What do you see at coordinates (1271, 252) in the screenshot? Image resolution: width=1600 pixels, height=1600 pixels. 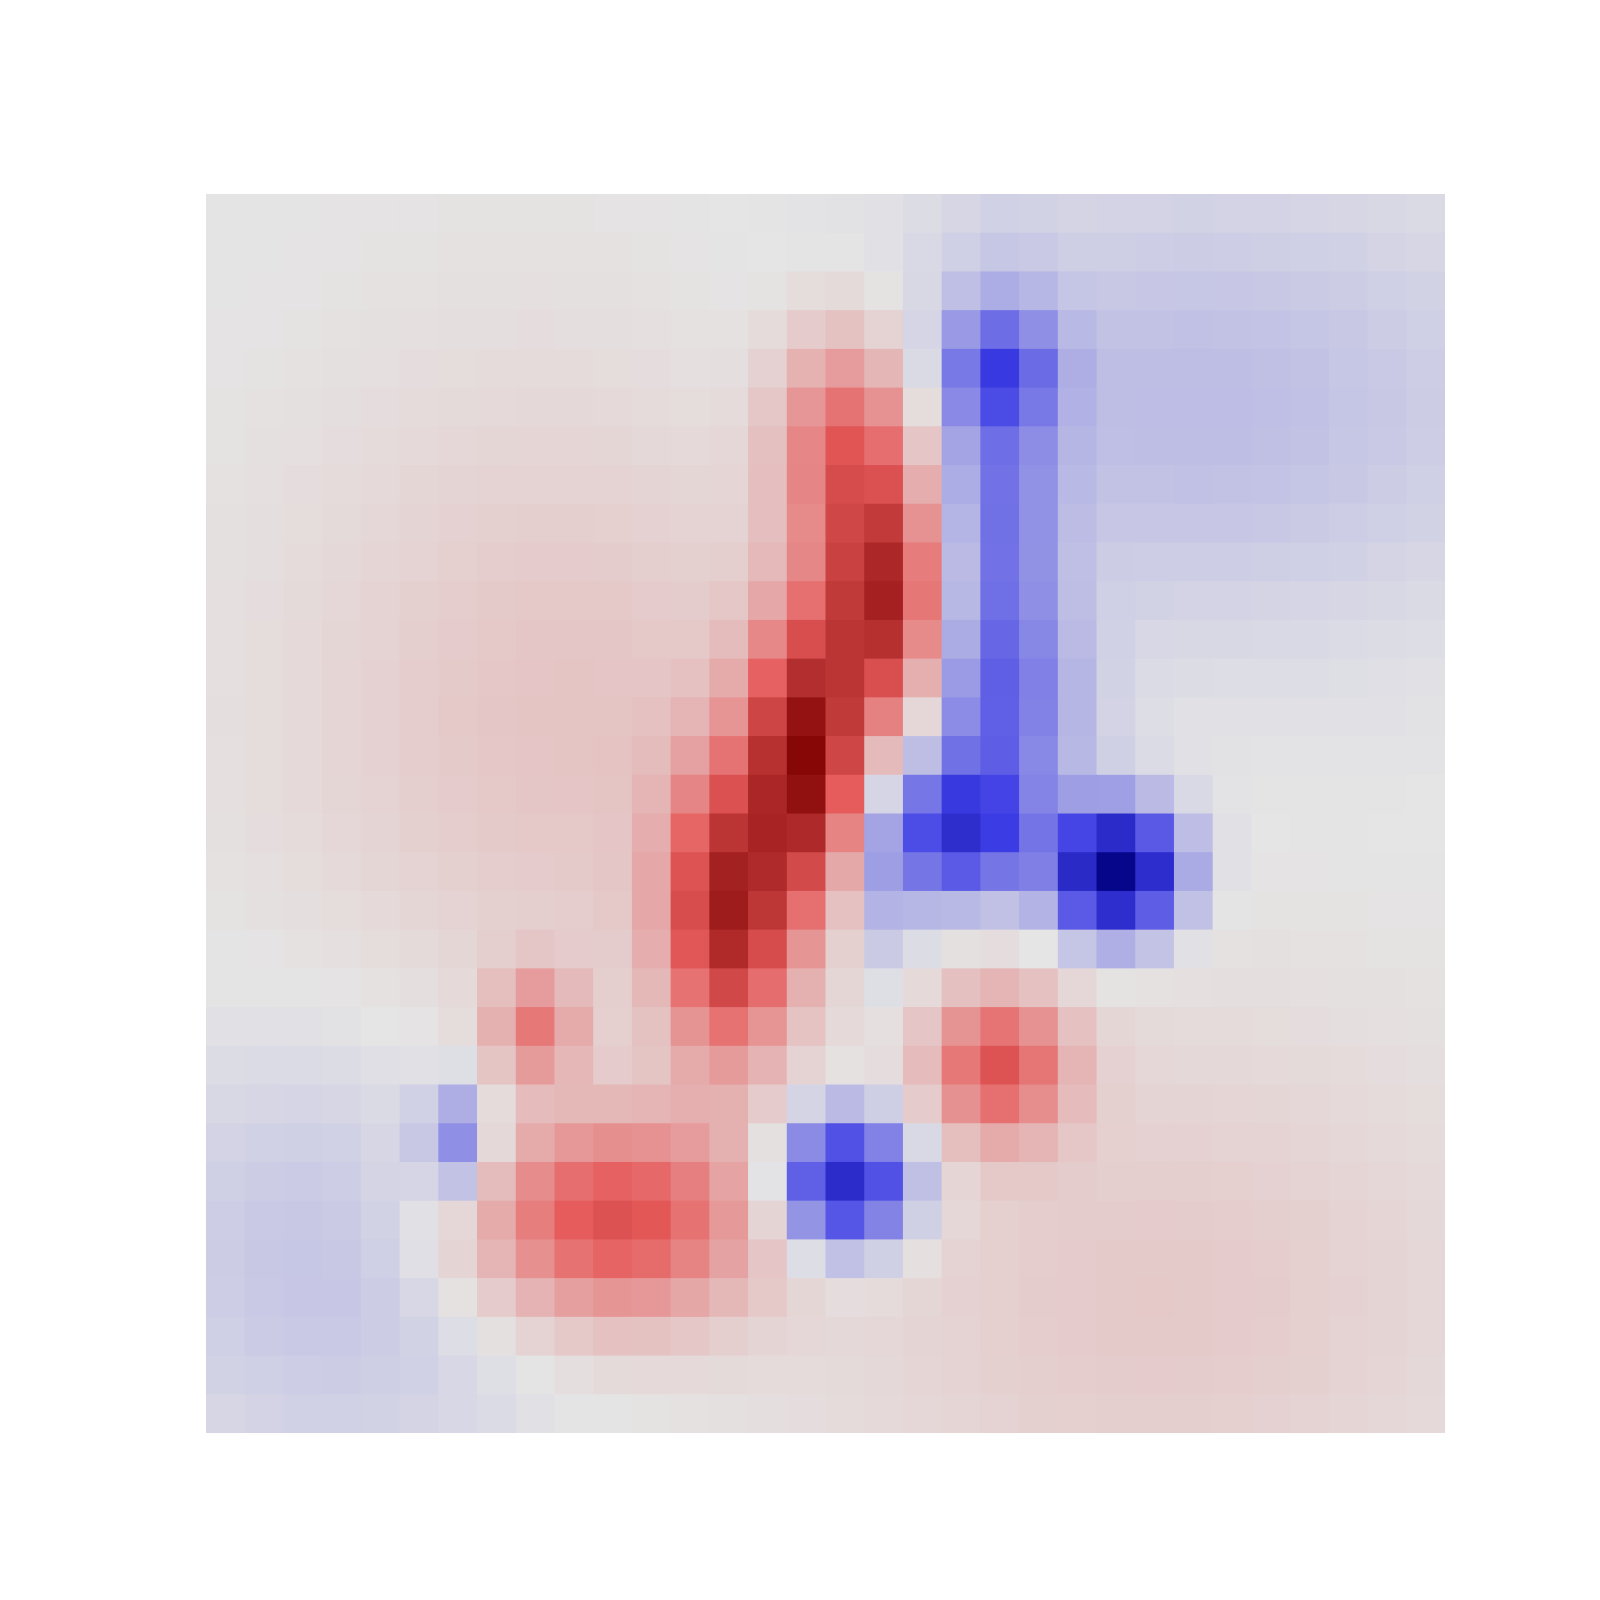 I see `heatmap-cell-r1-c27` at bounding box center [1271, 252].